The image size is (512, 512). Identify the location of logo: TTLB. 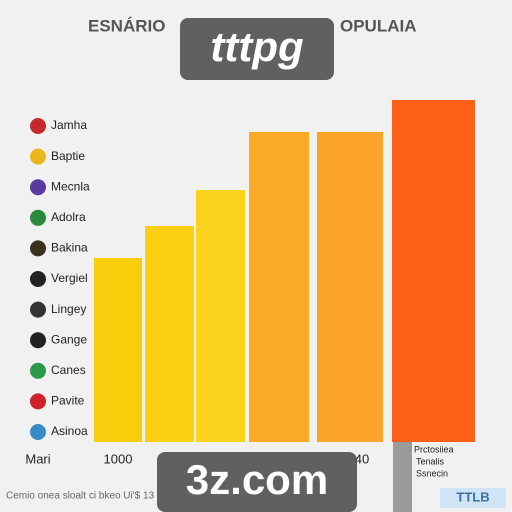
(472, 496).